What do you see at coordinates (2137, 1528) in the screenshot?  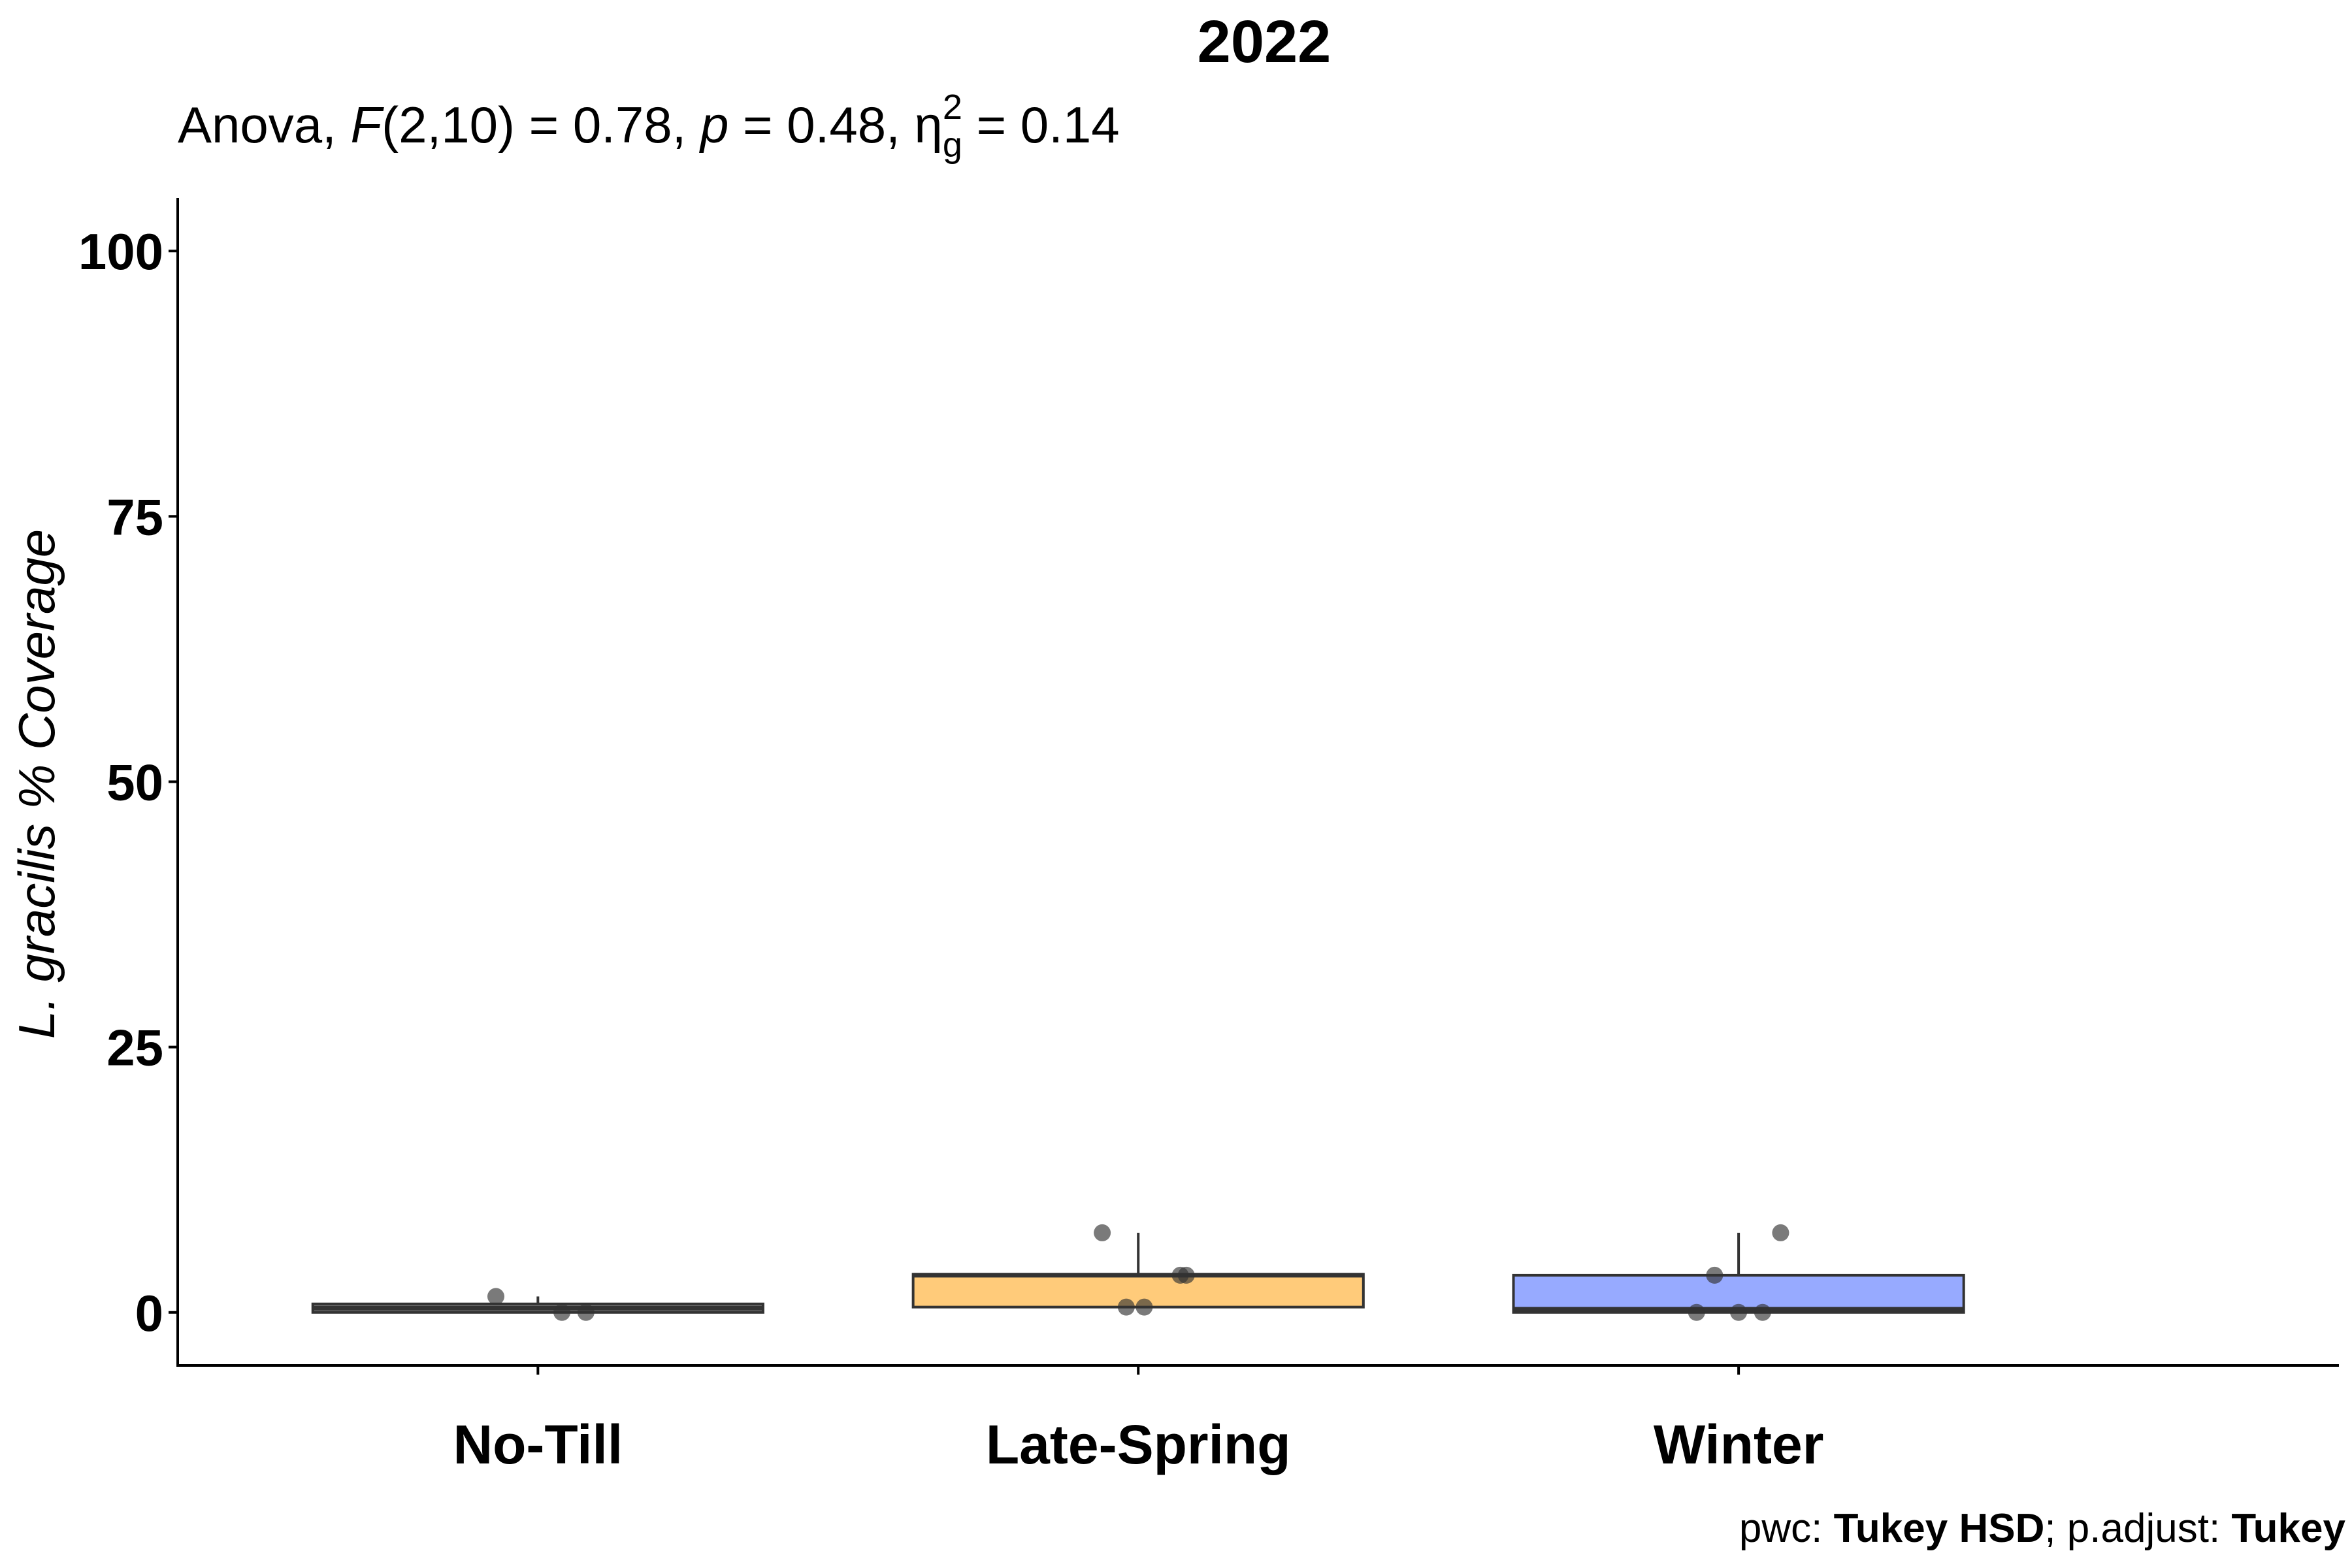 I see `caption-padjust-prefix: ; p.adjust:` at bounding box center [2137, 1528].